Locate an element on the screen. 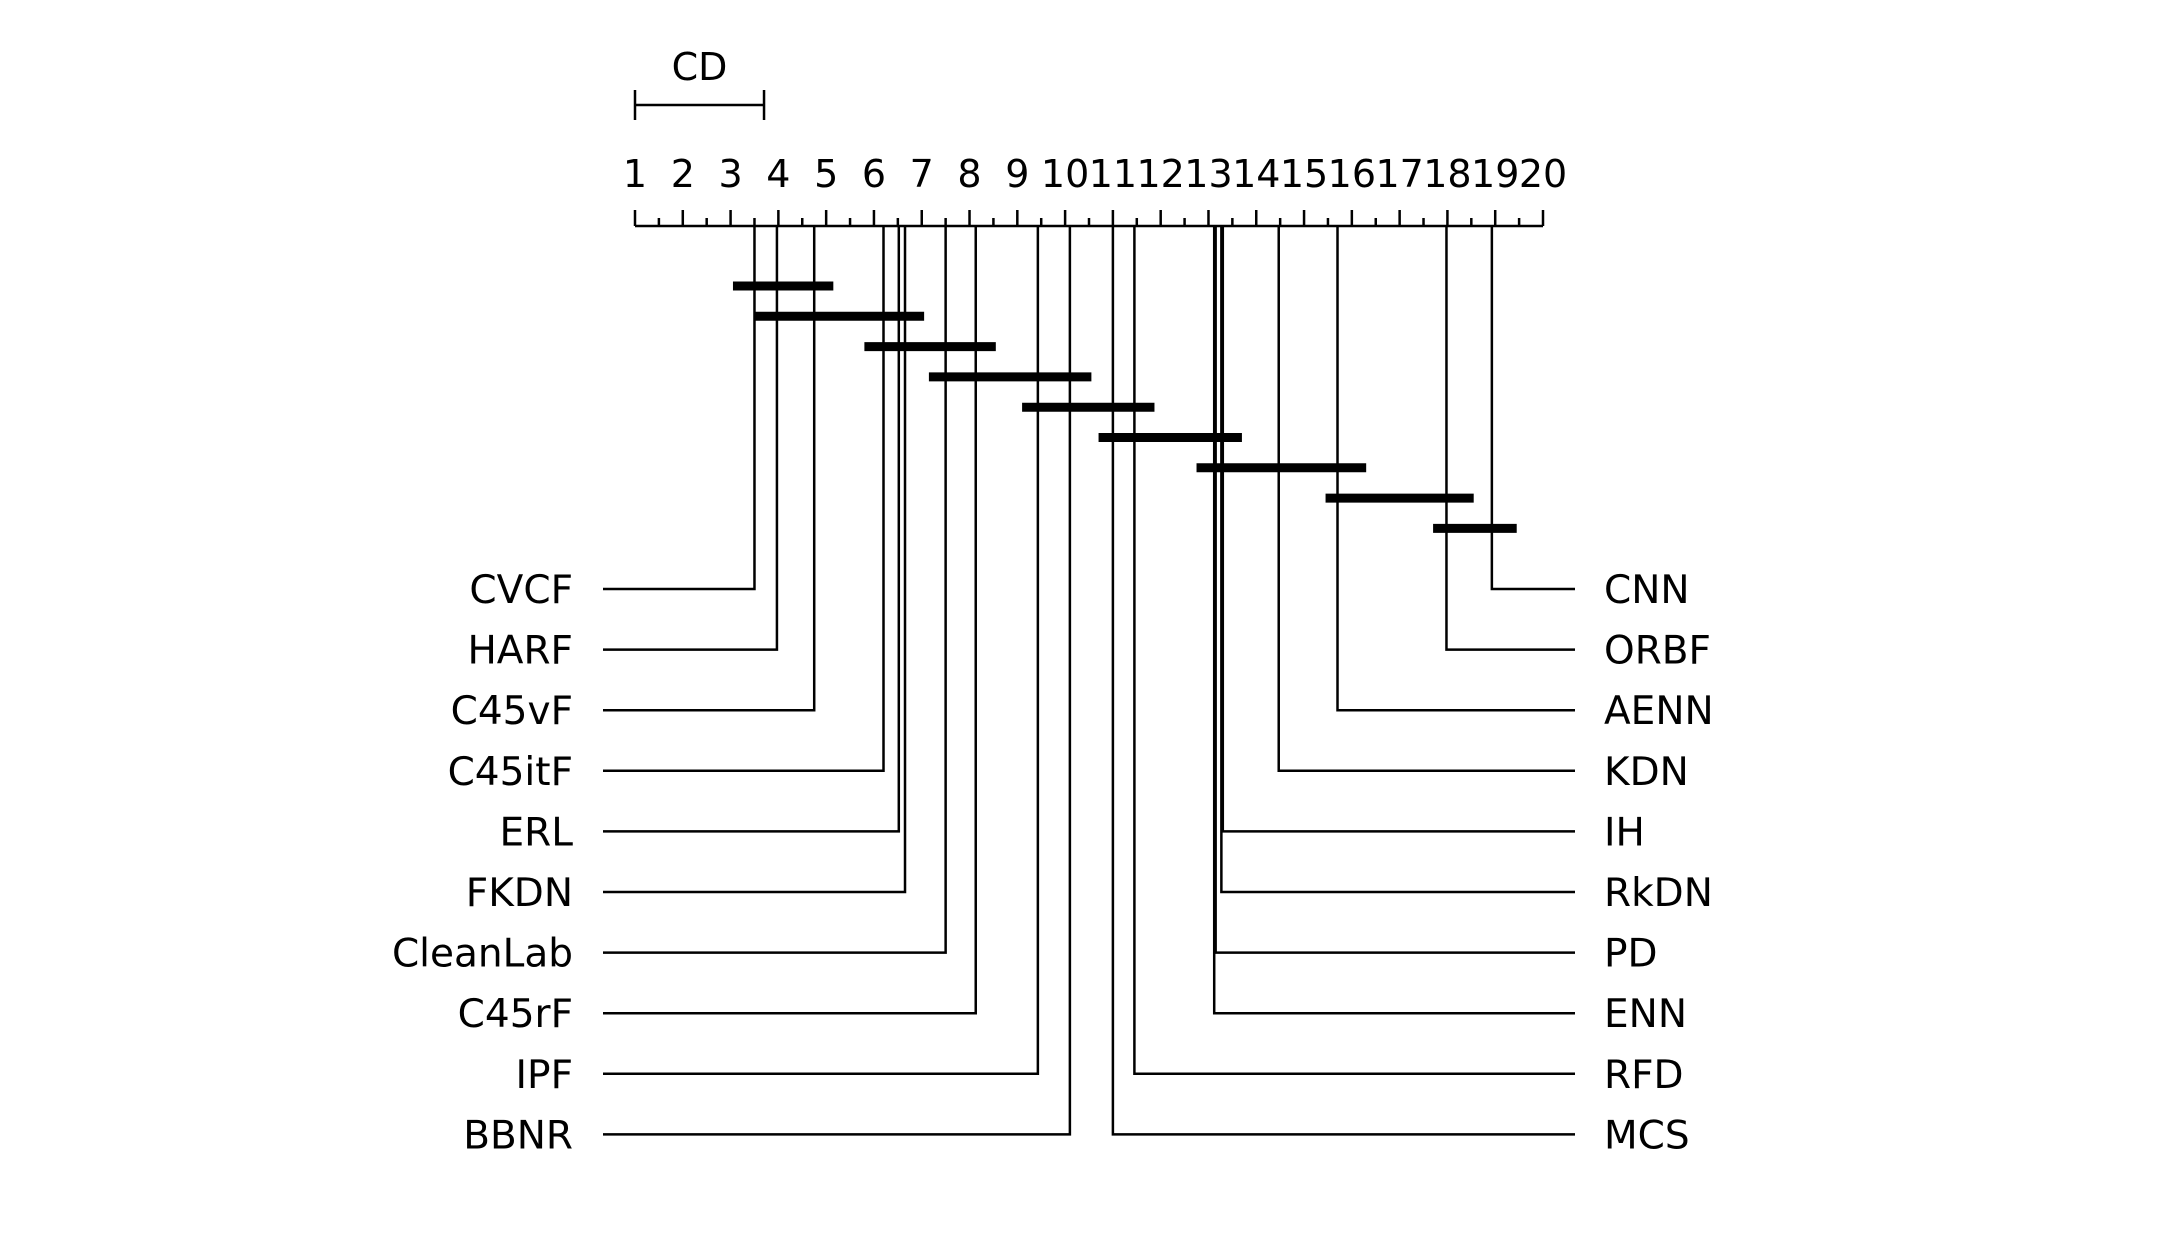 The width and height of the screenshot is (2160, 1244). tick-label: 5 is located at coordinates (826, 174).